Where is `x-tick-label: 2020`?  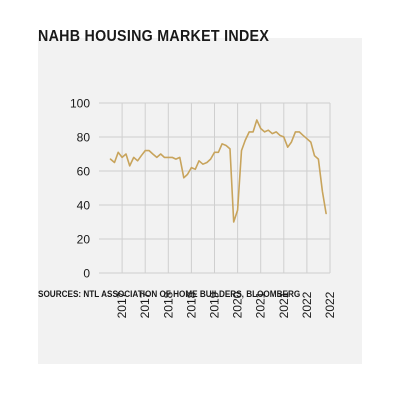
x-tick-label: 2020 is located at coordinates (238, 304).